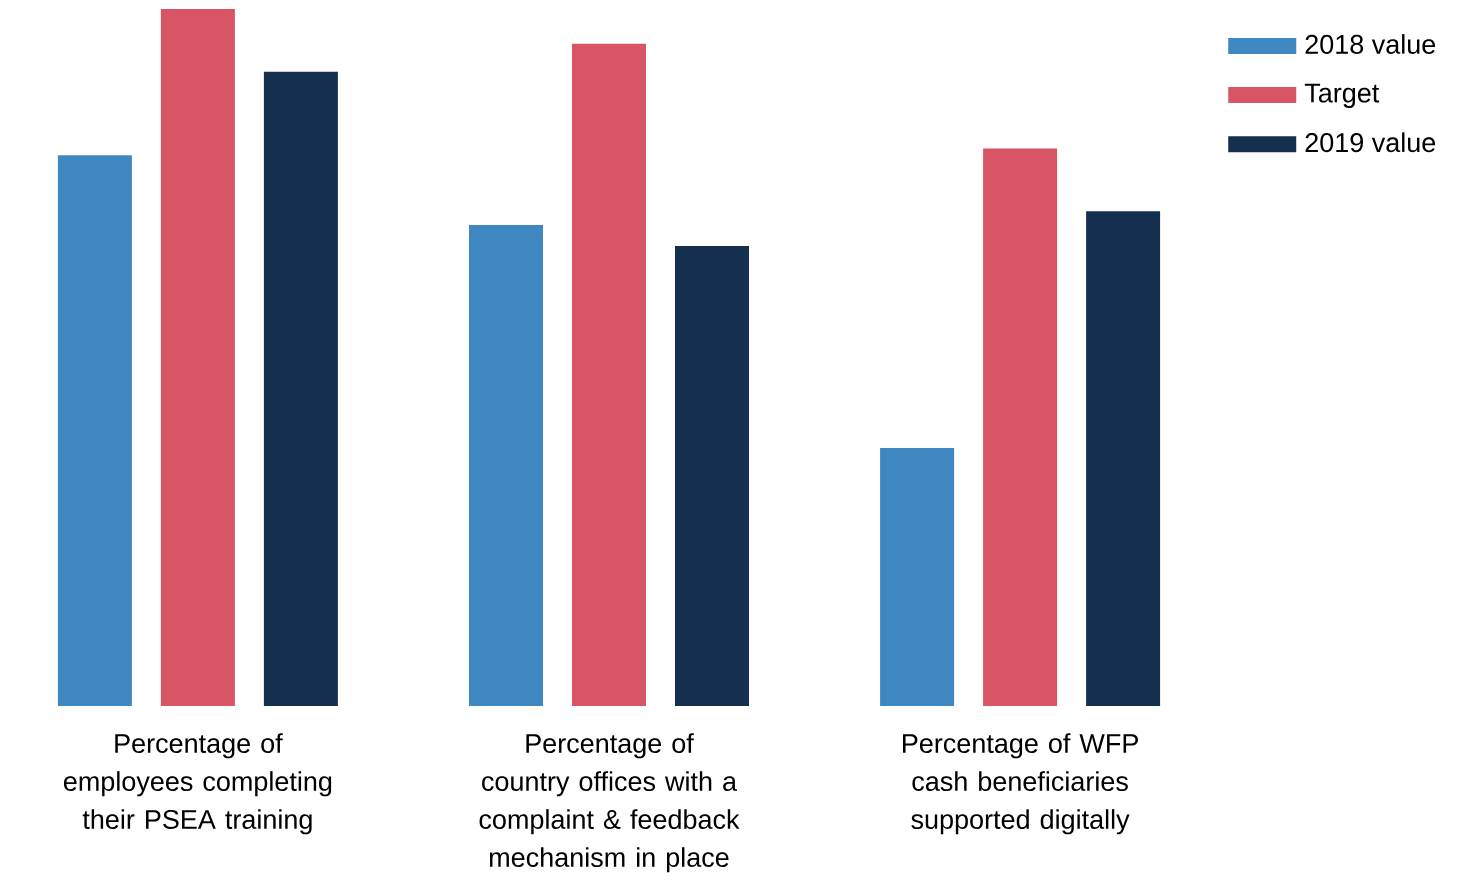 This screenshot has width=1460, height=895. What do you see at coordinates (197, 784) in the screenshot?
I see `x-tick-label: Percentage of employees completing their PSEA training` at bounding box center [197, 784].